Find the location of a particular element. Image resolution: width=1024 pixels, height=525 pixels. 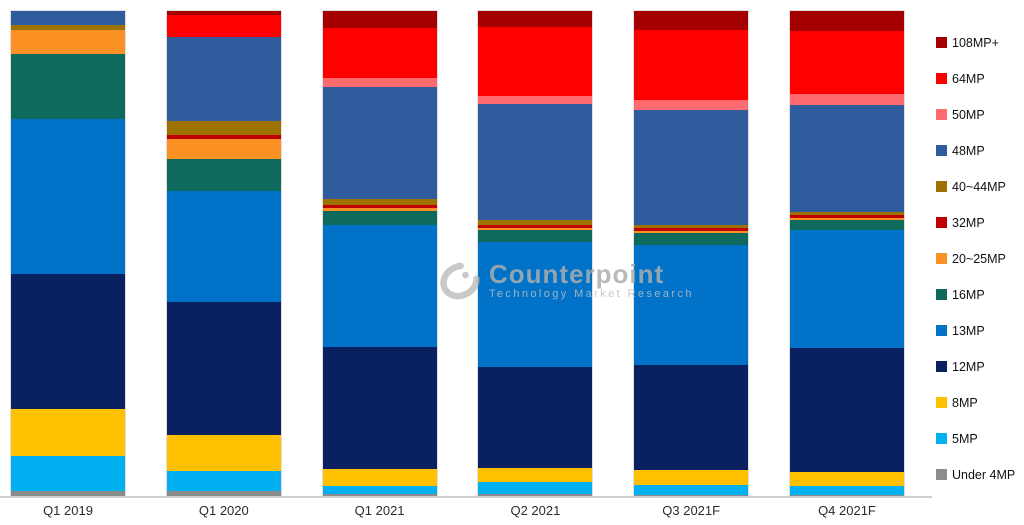

legend-swatch-13mp is located at coordinates (941, 330).